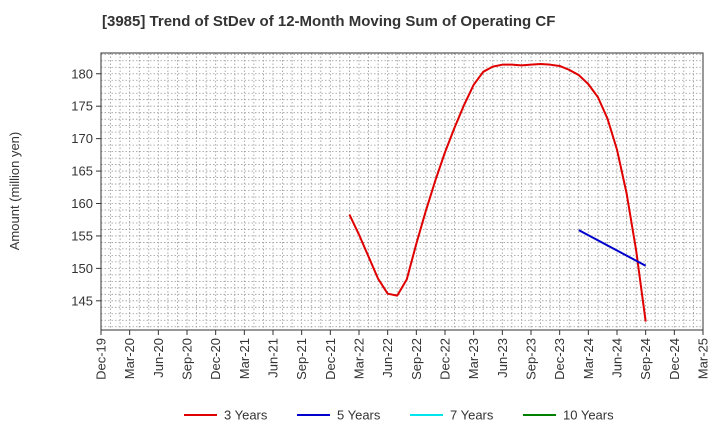  I want to click on x-tick-label: Jun-22, so click(387, 358).